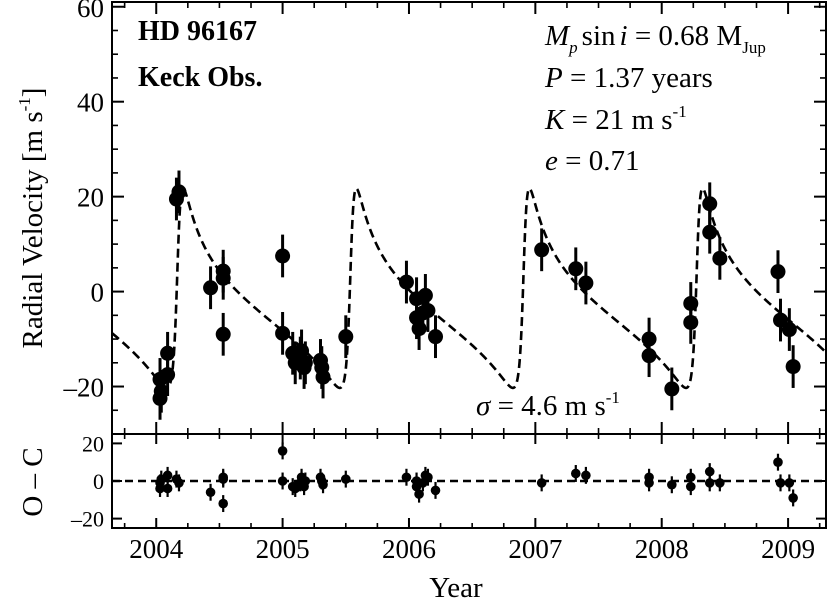  Describe the element at coordinates (98, 293) in the screenshot. I see `y-tick-label: 0` at that location.